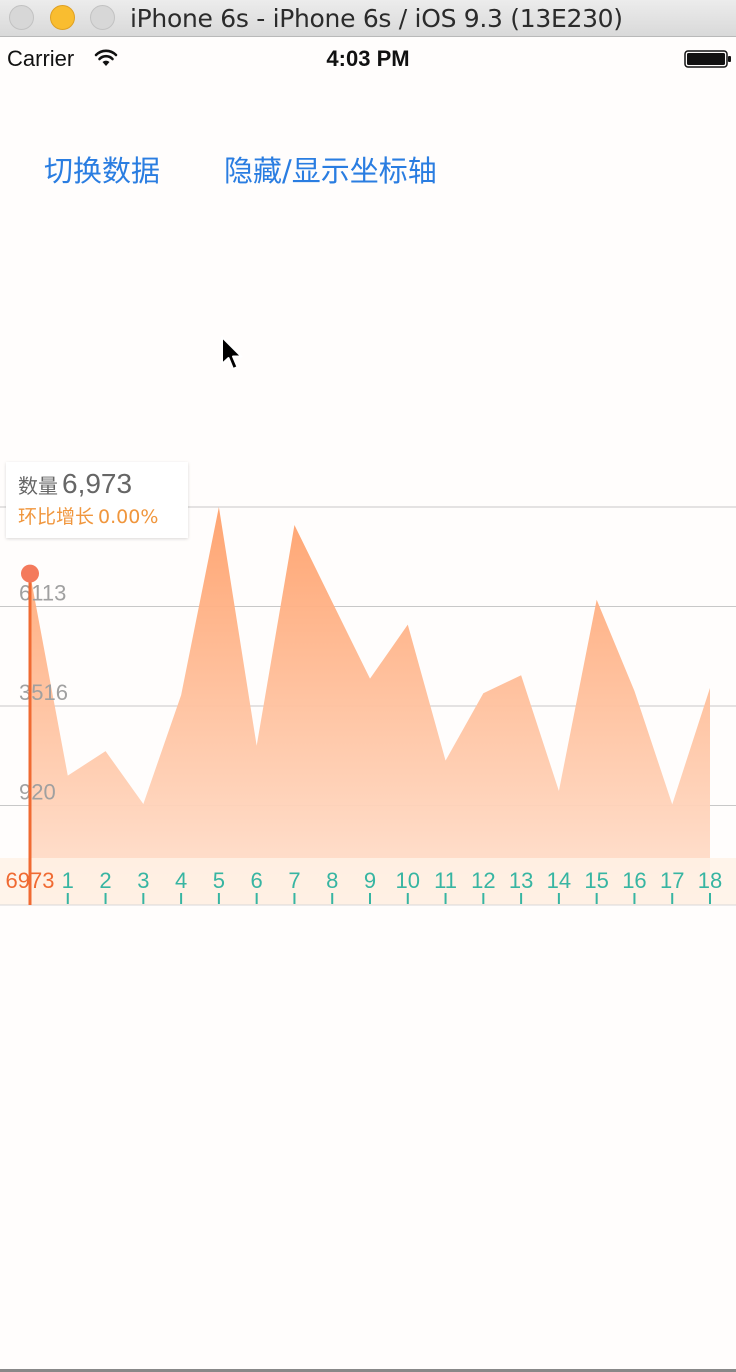 The width and height of the screenshot is (736, 1372). What do you see at coordinates (30, 573) in the screenshot?
I see `selection-indicator-dot` at bounding box center [30, 573].